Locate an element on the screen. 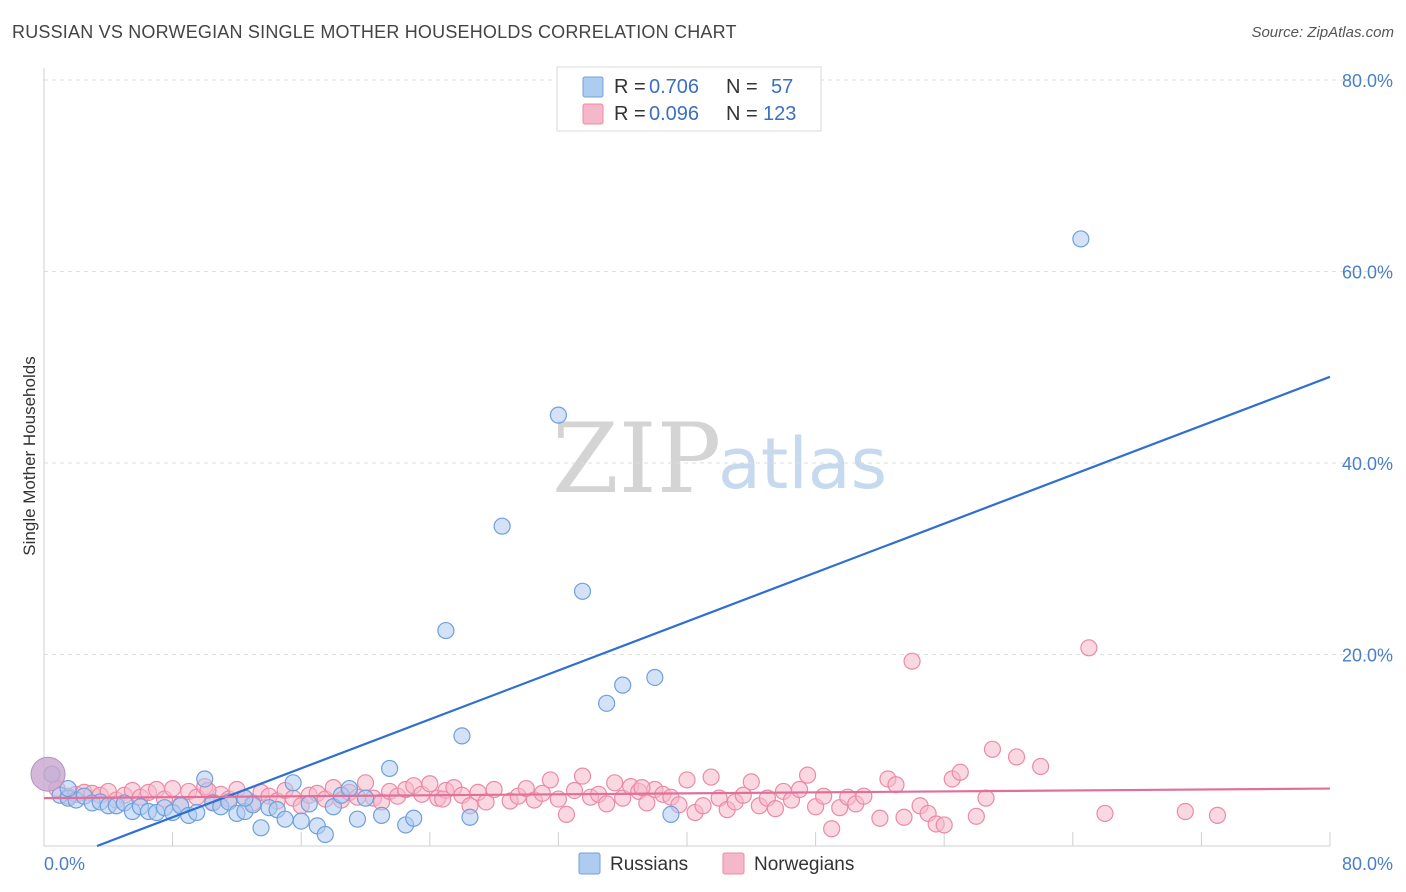 The height and width of the screenshot is (892, 1406). bottom-legend-swatch-norwegians is located at coordinates (733, 863).